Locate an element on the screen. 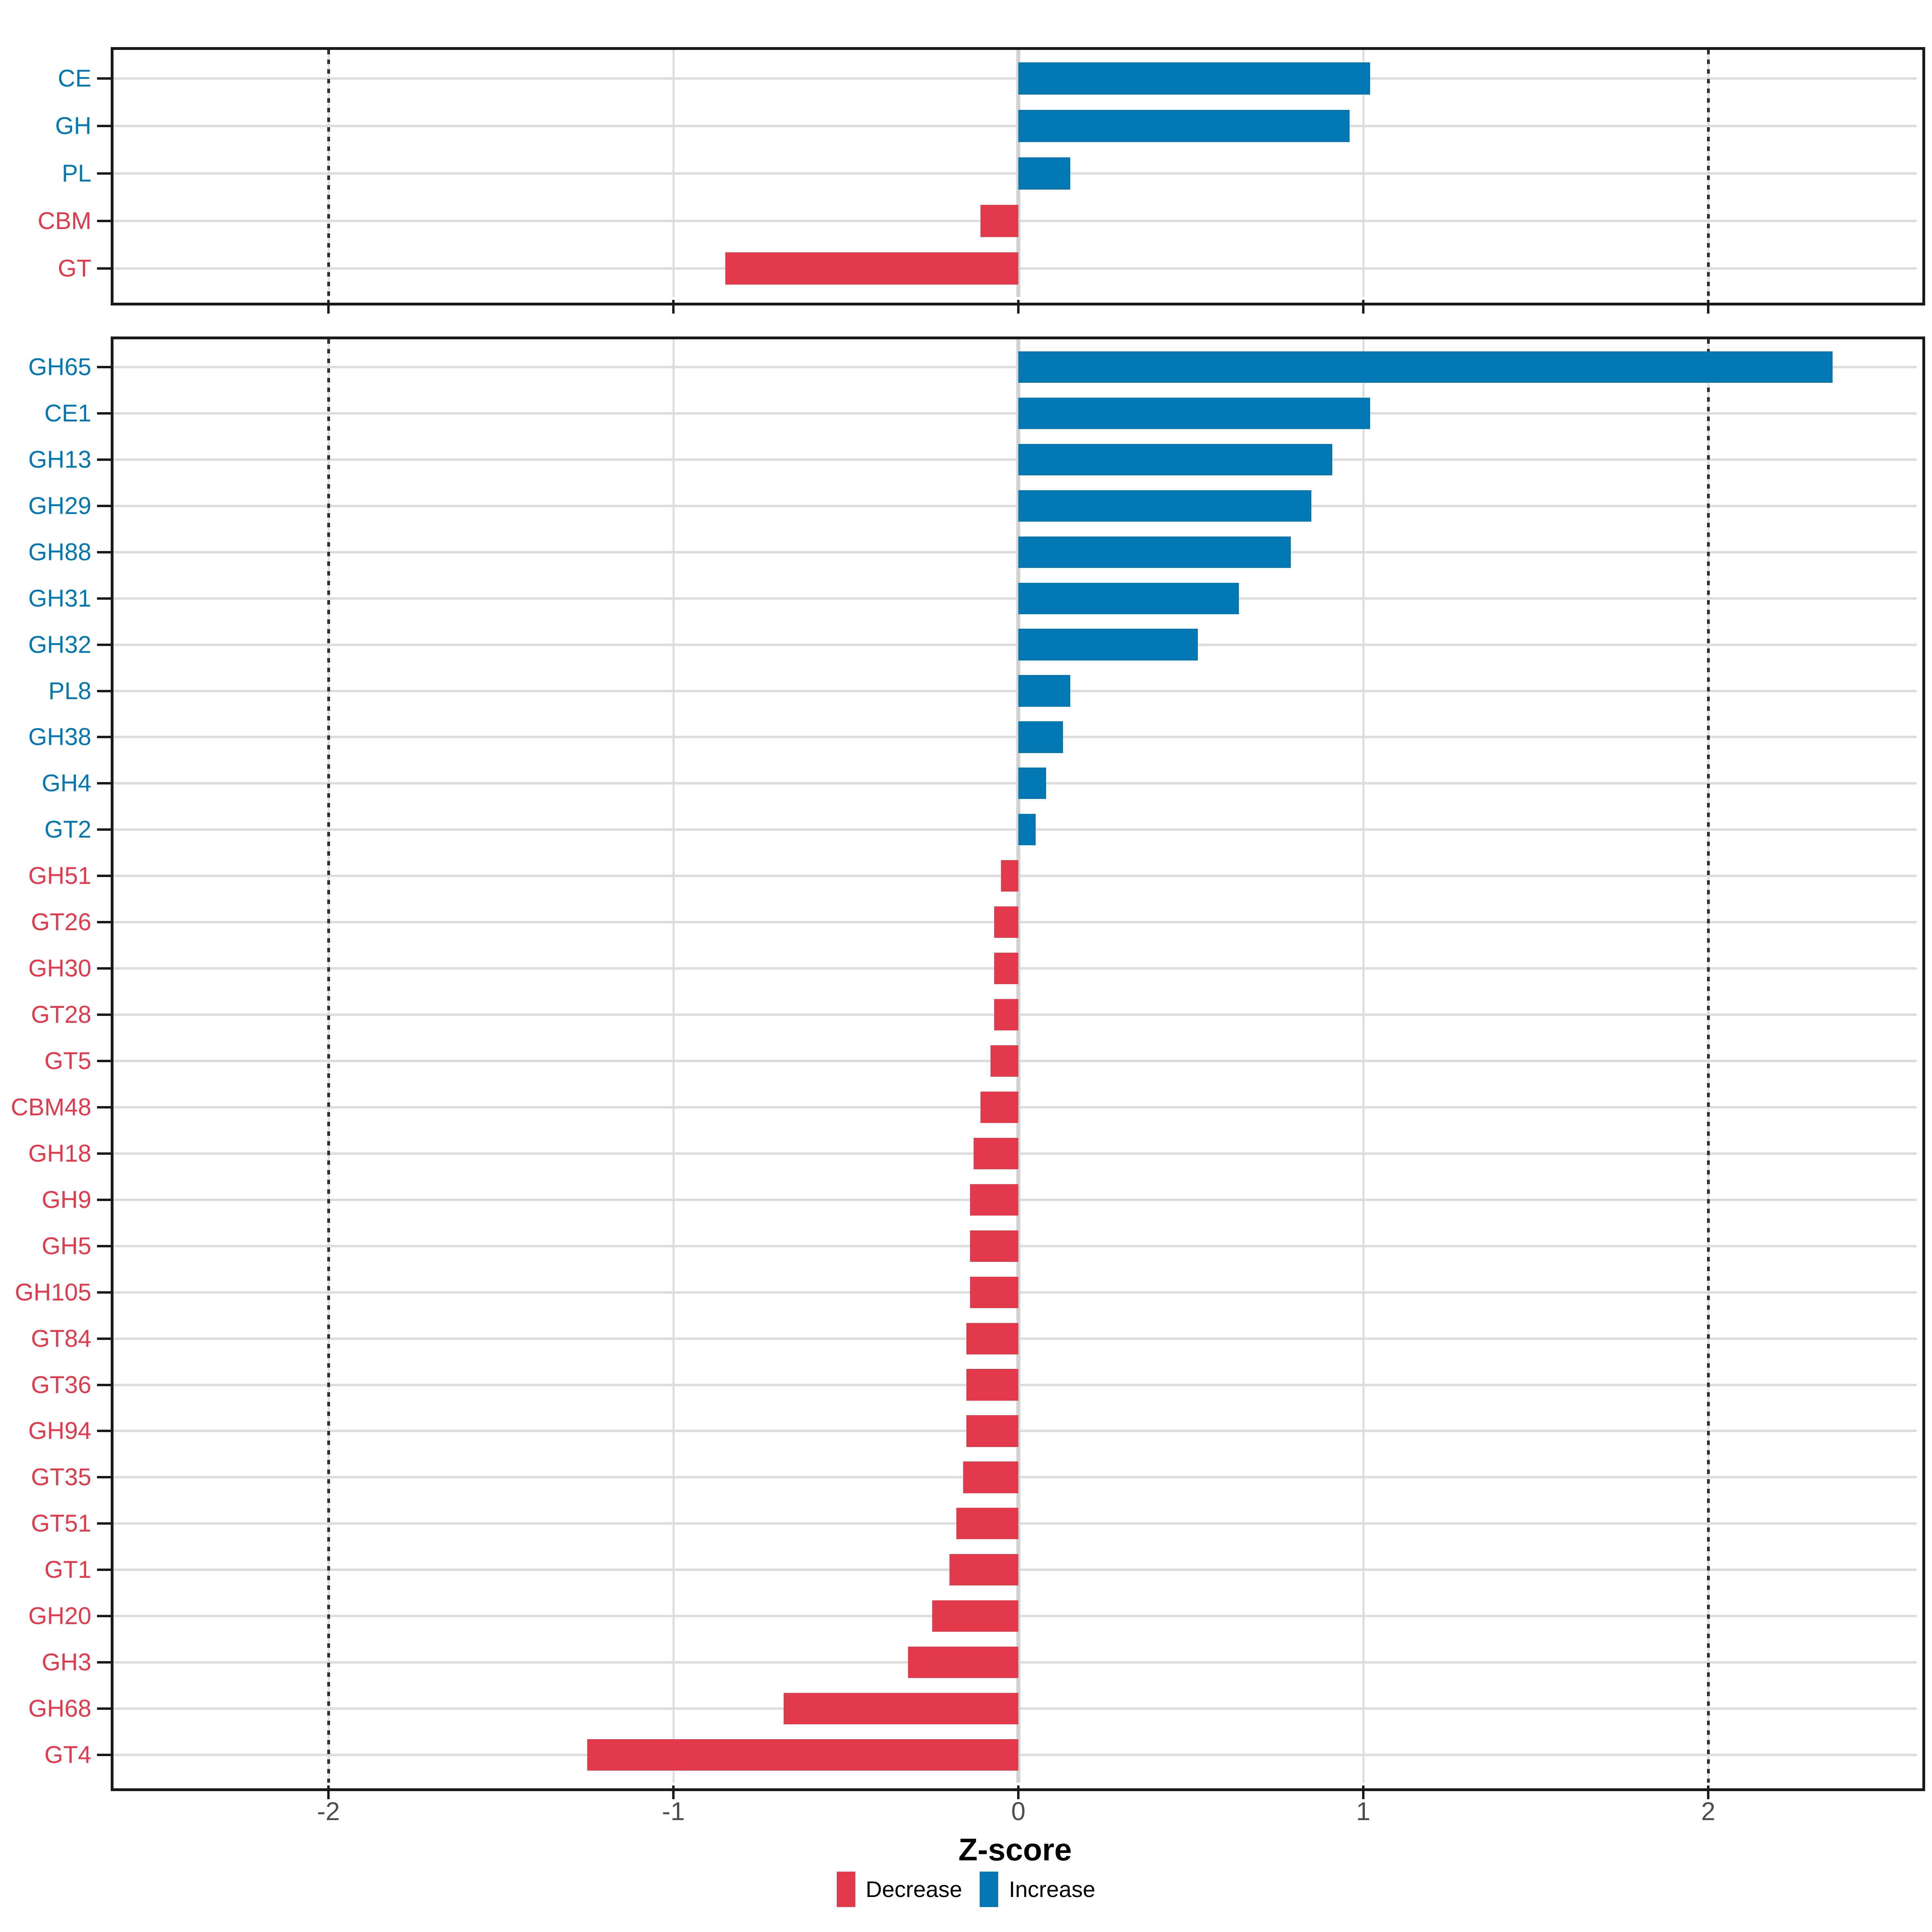 This screenshot has height=1932, width=1932. category-label-GH94: GH94 is located at coordinates (59, 1431).